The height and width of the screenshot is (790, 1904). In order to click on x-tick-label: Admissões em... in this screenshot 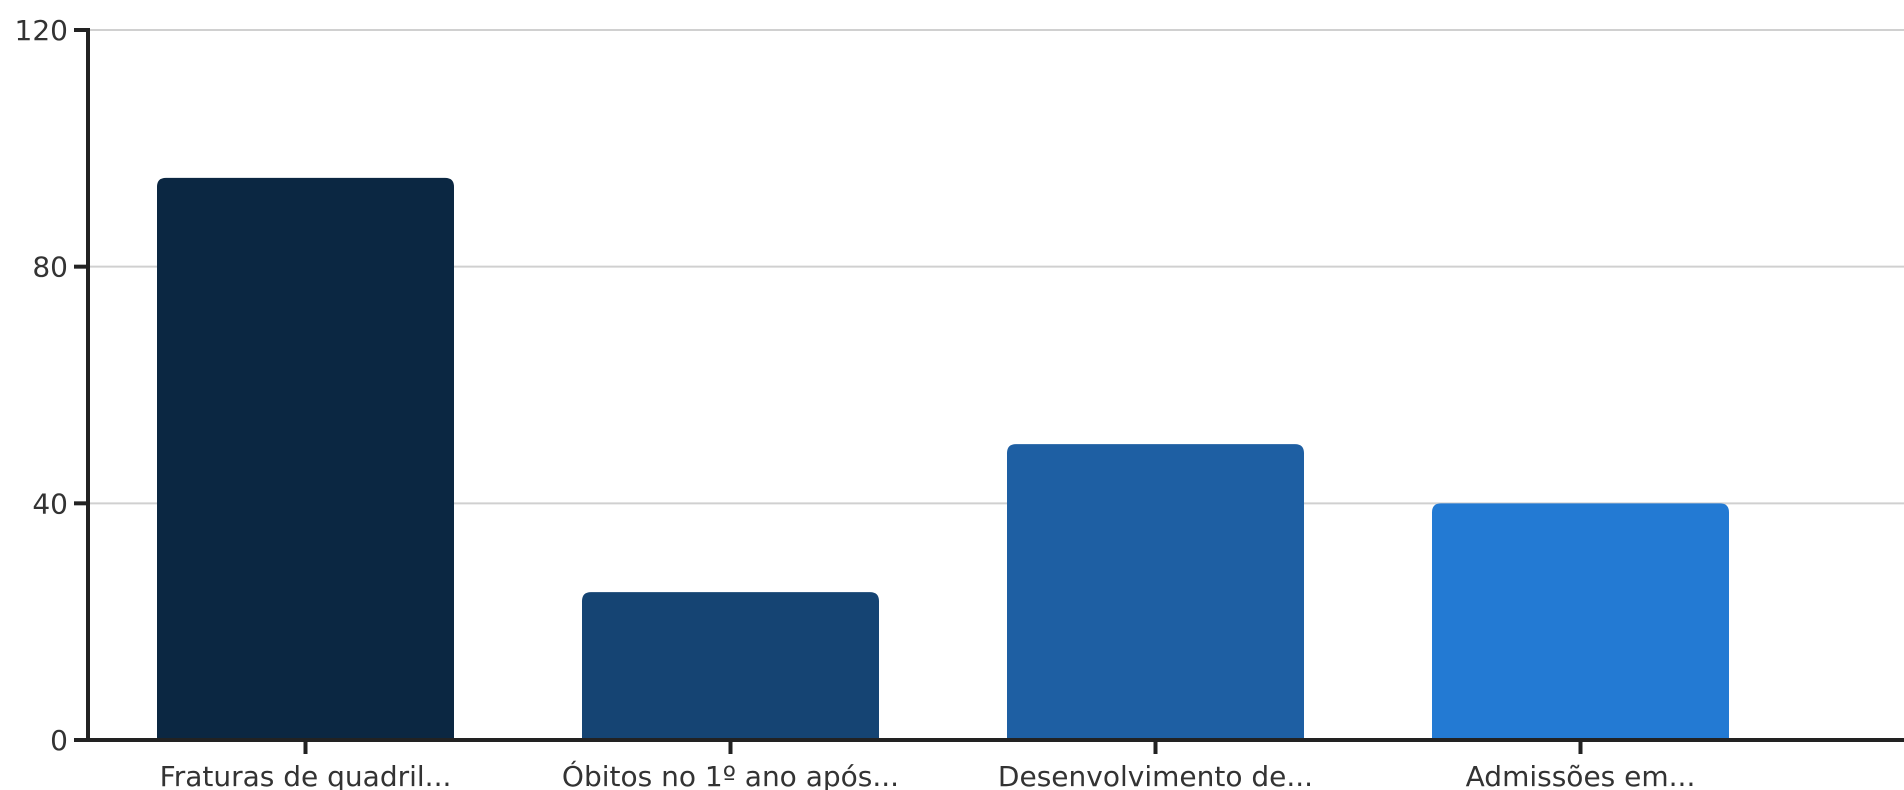, I will do `click(1581, 775)`.